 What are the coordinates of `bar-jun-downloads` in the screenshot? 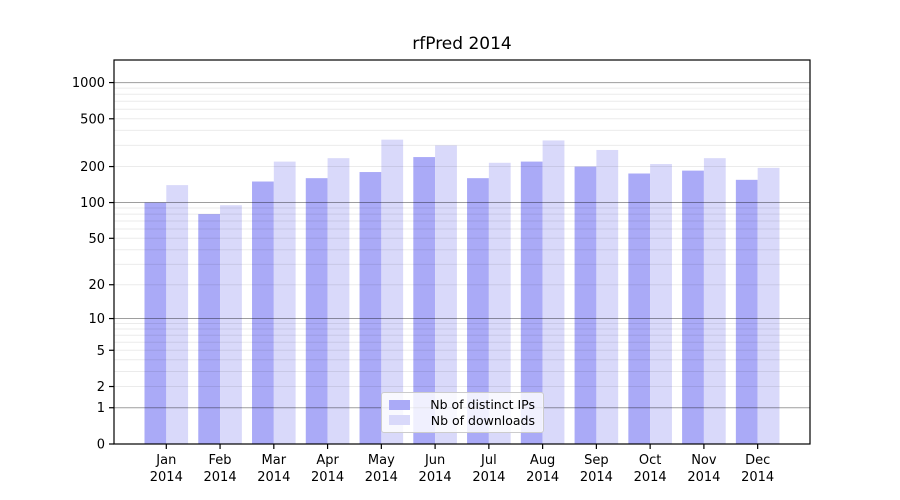 It's located at (446, 294).